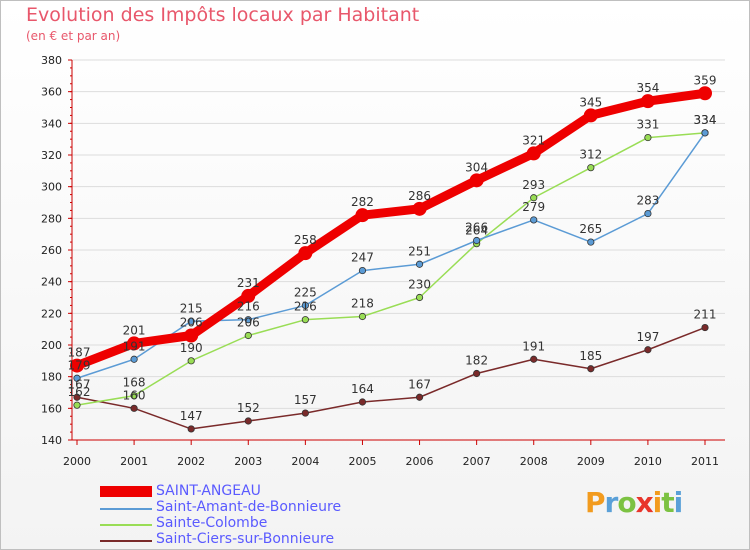 The image size is (750, 550). What do you see at coordinates (705, 315) in the screenshot?
I see `data-label: 211` at bounding box center [705, 315].